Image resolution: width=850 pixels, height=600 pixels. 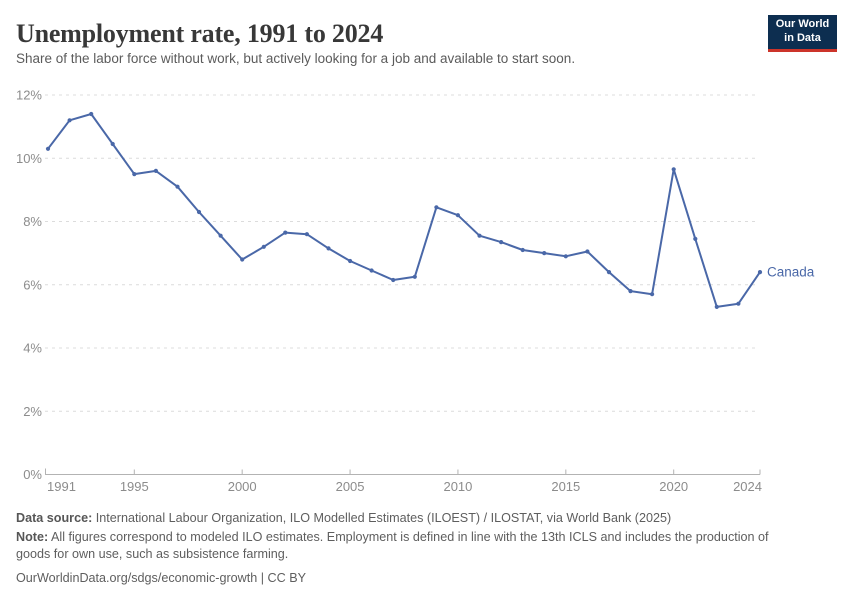 I want to click on data-point-2007, so click(x=393, y=280).